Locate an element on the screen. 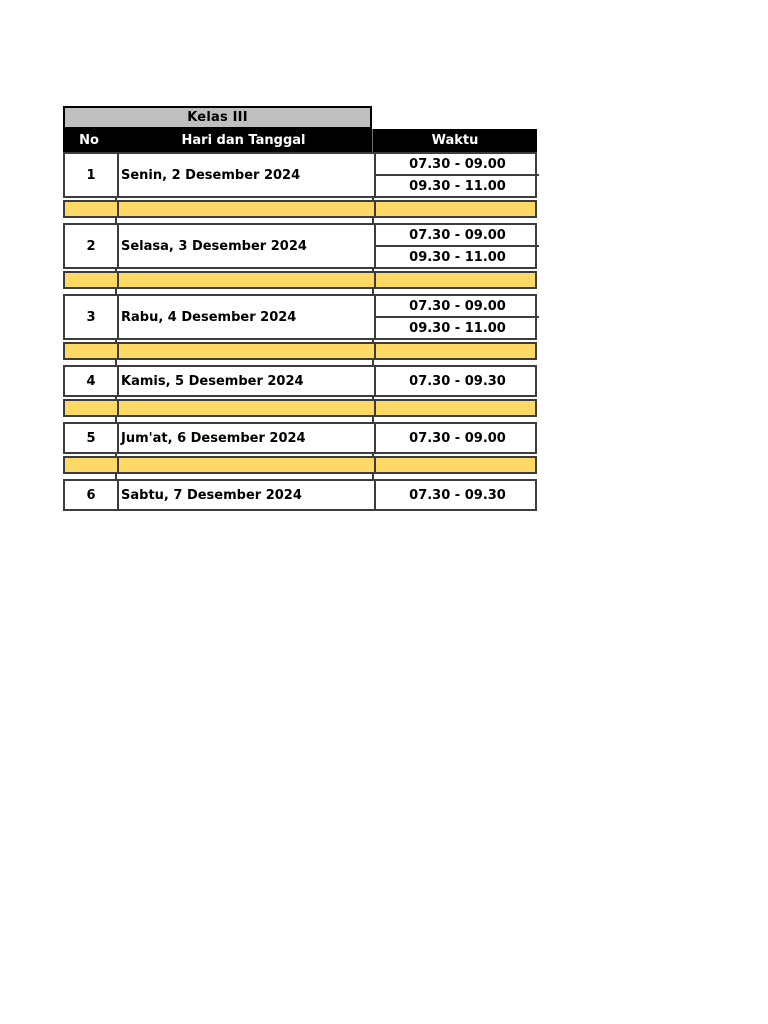 The width and height of the screenshot is (768, 1024). table-title-row: Kelas III is located at coordinates (300, 117).